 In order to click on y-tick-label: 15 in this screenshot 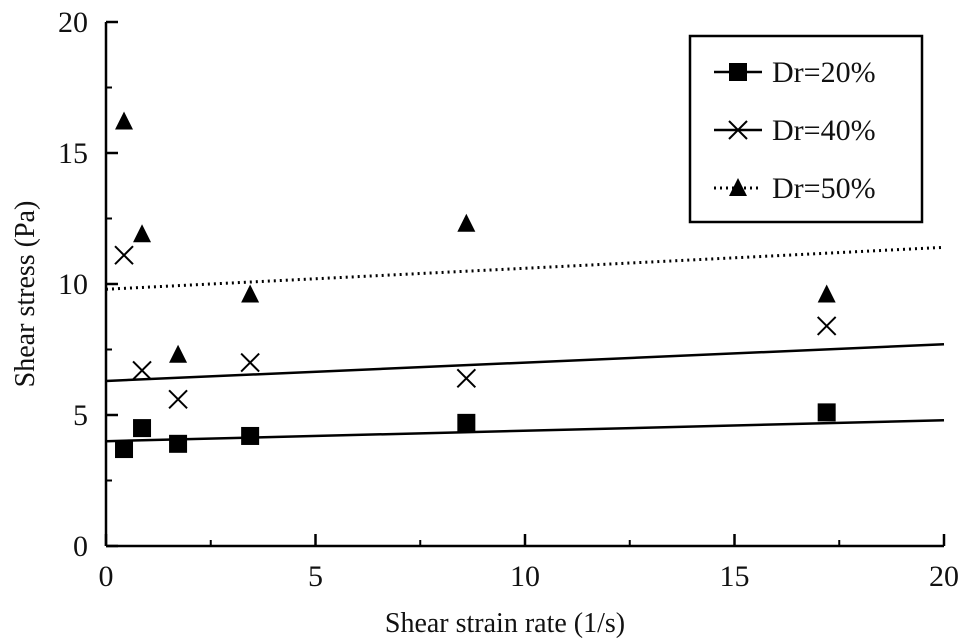, I will do `click(73, 153)`.